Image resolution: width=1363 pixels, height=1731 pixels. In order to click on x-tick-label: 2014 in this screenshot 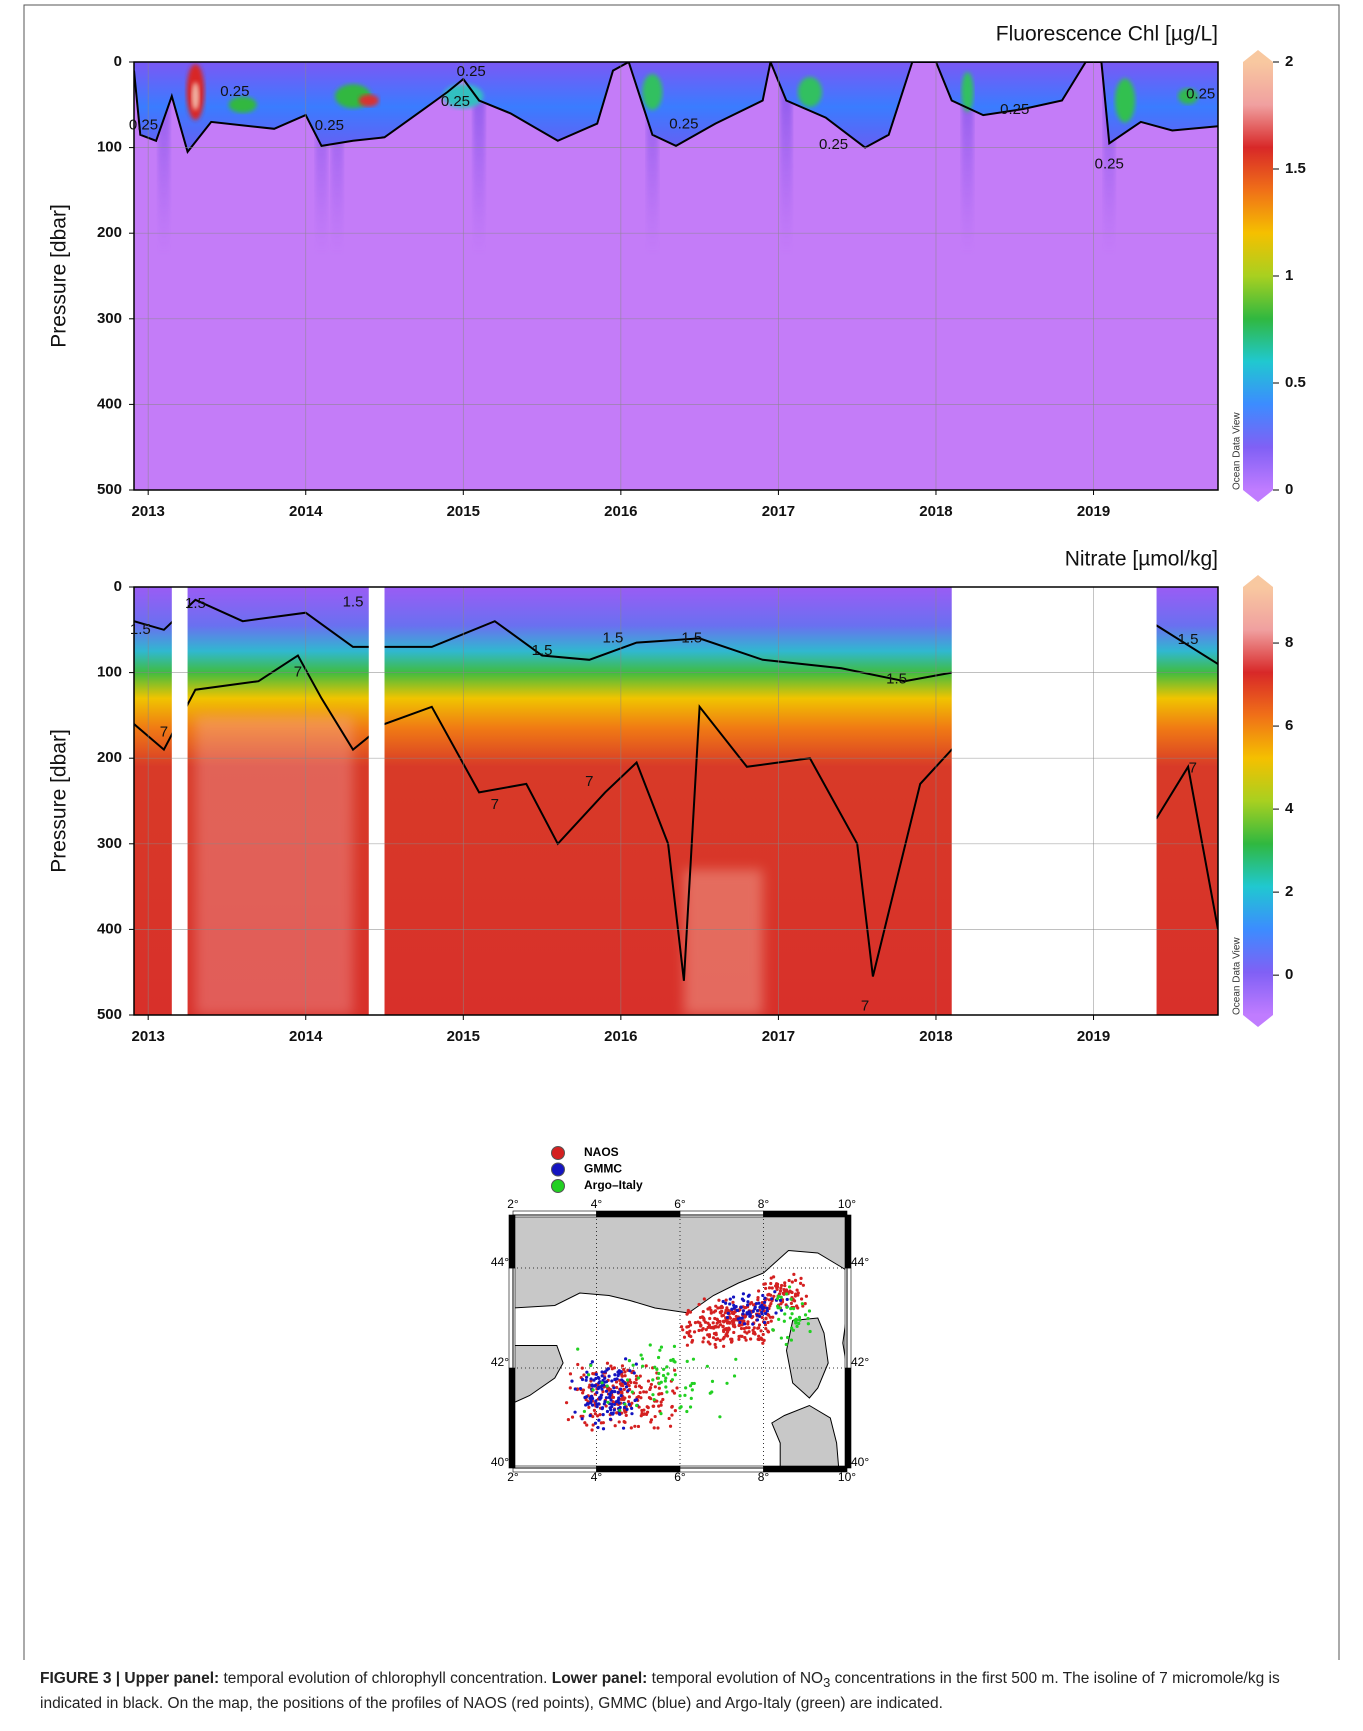, I will do `click(306, 1036)`.